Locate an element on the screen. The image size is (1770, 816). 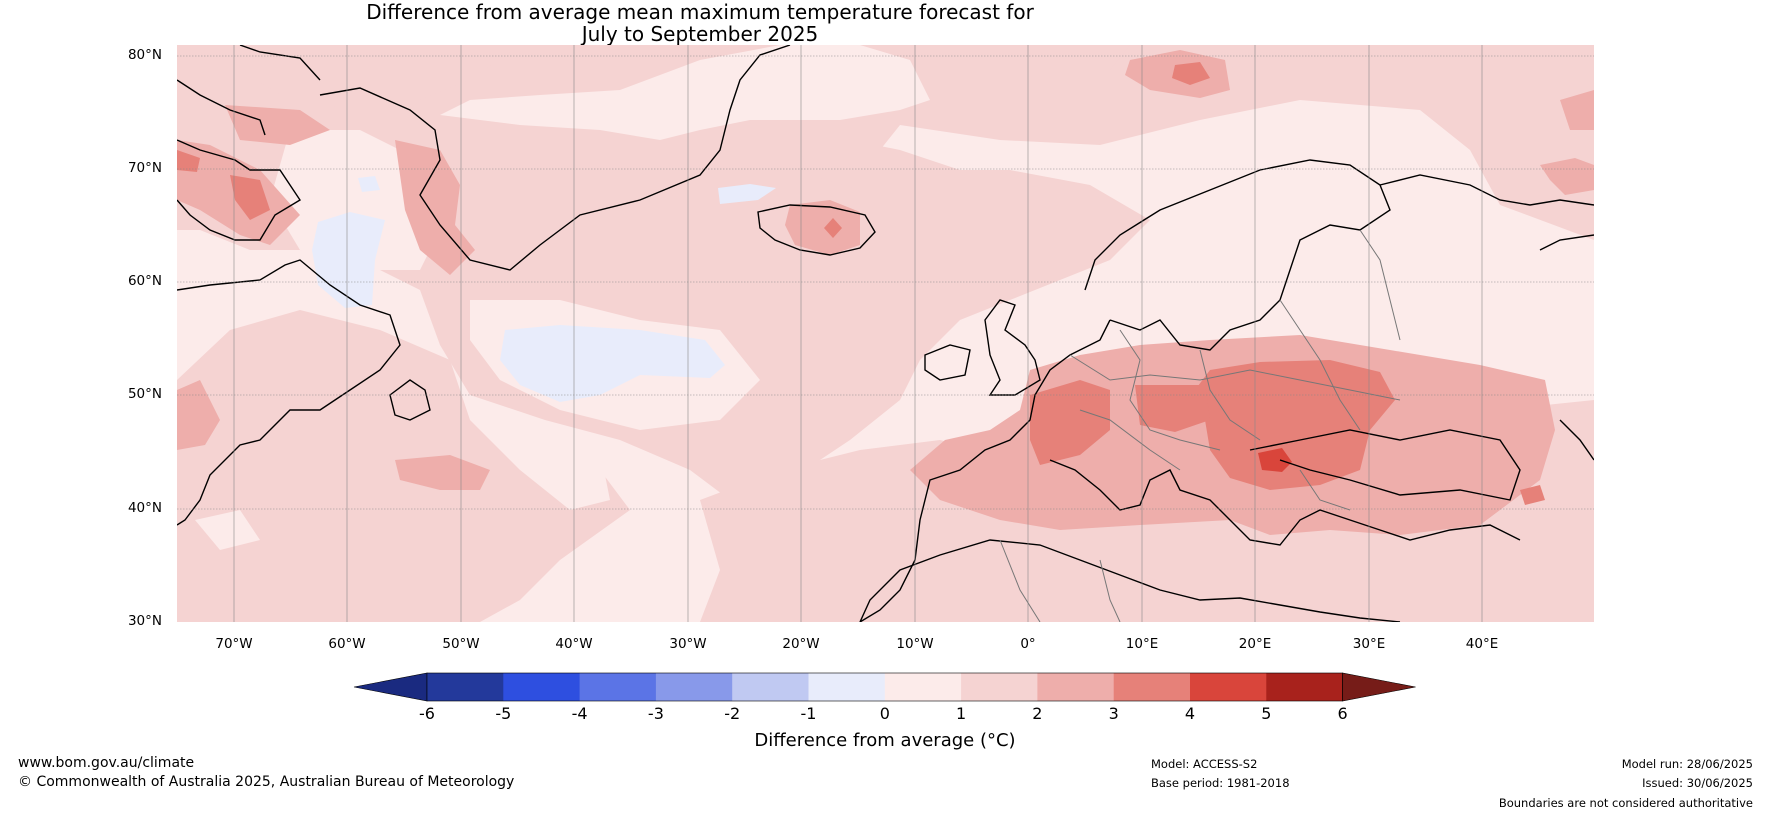
colorbar-tick-label: 6 is located at coordinates (1342, 713).